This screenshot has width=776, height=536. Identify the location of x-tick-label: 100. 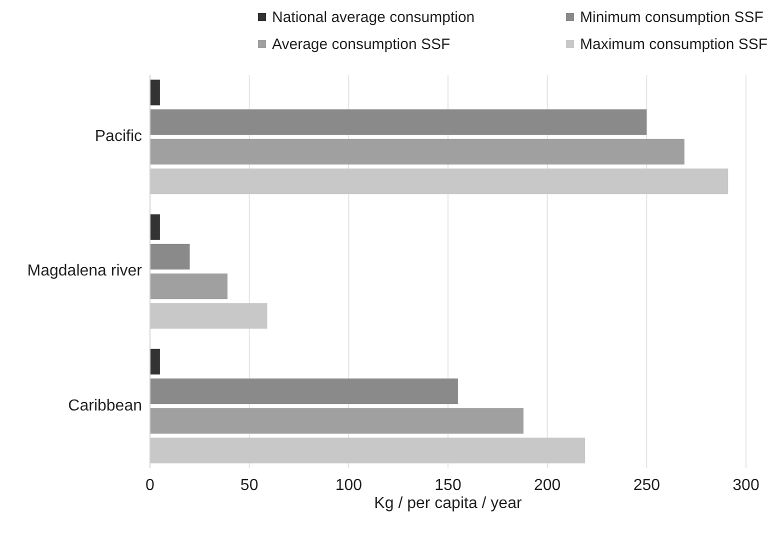
(348, 485).